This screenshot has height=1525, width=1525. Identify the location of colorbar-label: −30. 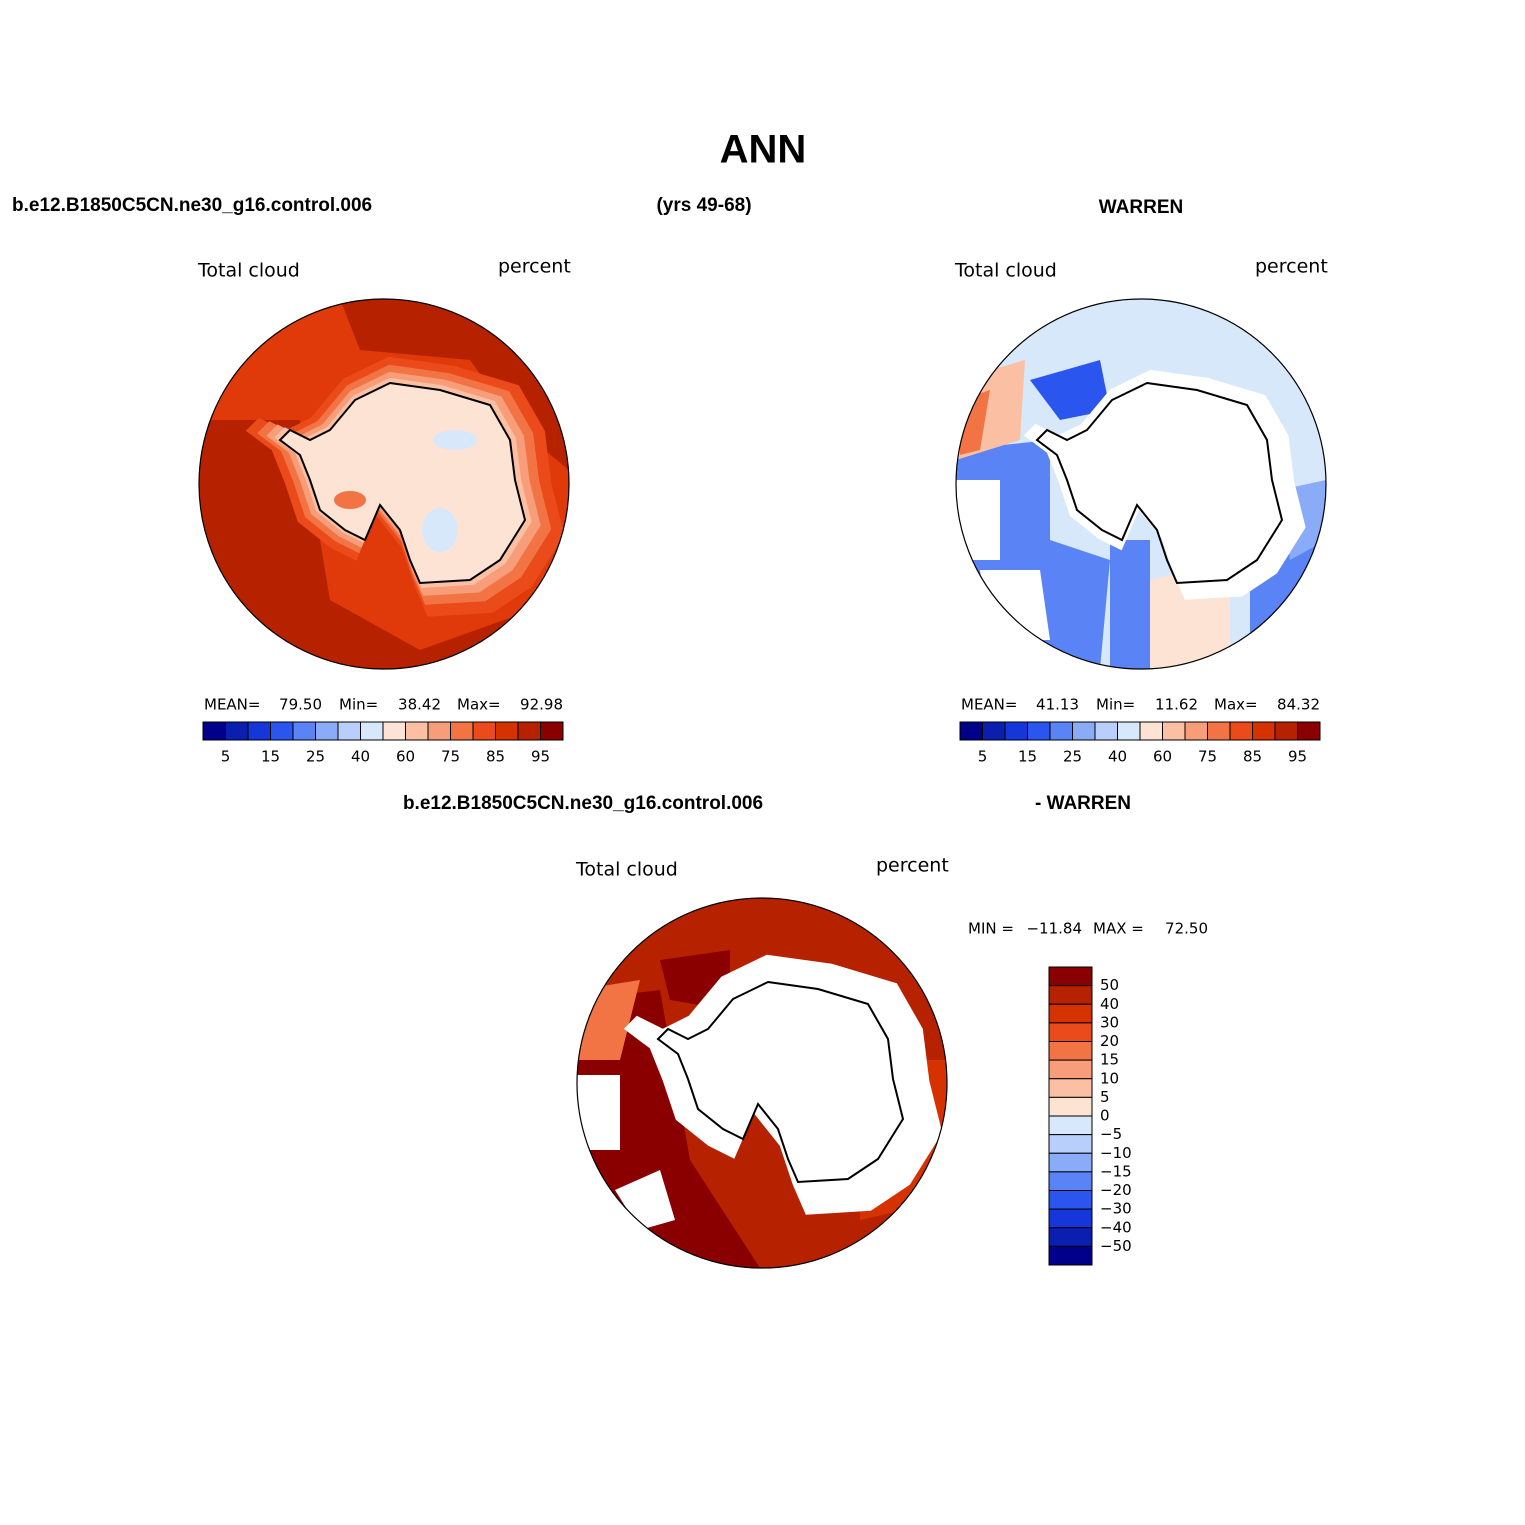
(1116, 1209).